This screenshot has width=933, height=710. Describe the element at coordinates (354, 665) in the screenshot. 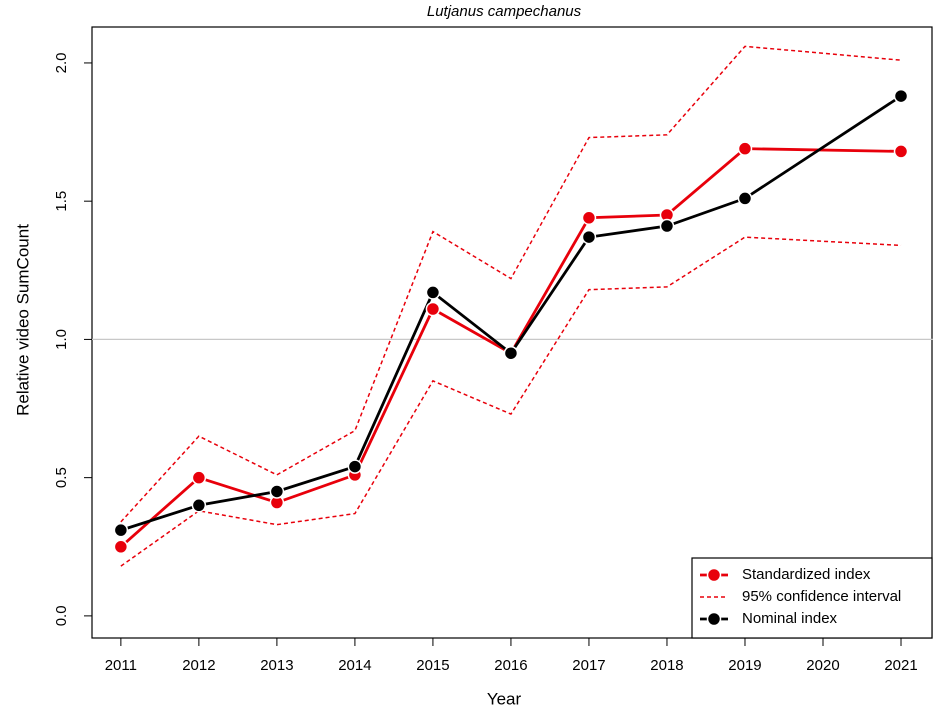

I see `x-tick-label: 2014` at that location.